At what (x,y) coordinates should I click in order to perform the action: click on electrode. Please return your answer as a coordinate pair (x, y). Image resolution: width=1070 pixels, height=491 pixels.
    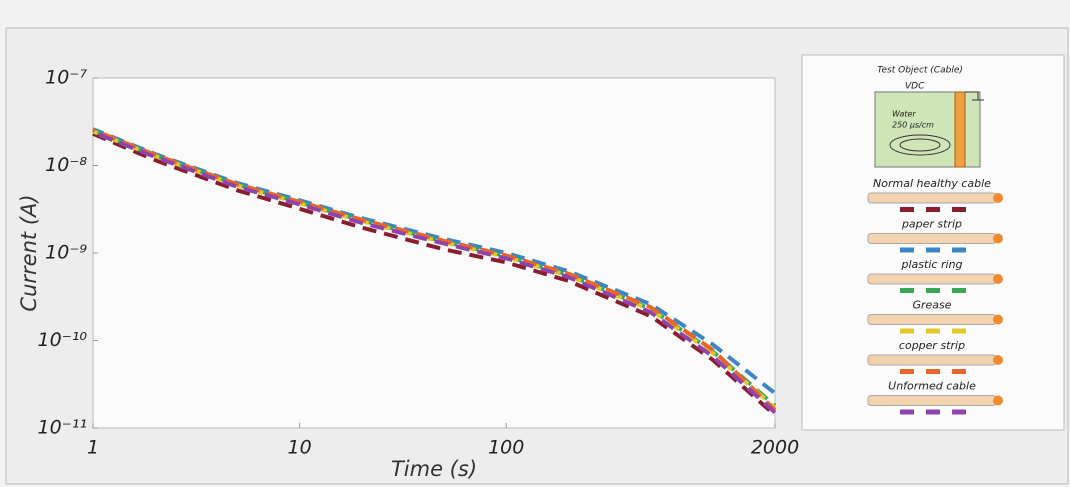
    Looking at the image, I should click on (960, 129).